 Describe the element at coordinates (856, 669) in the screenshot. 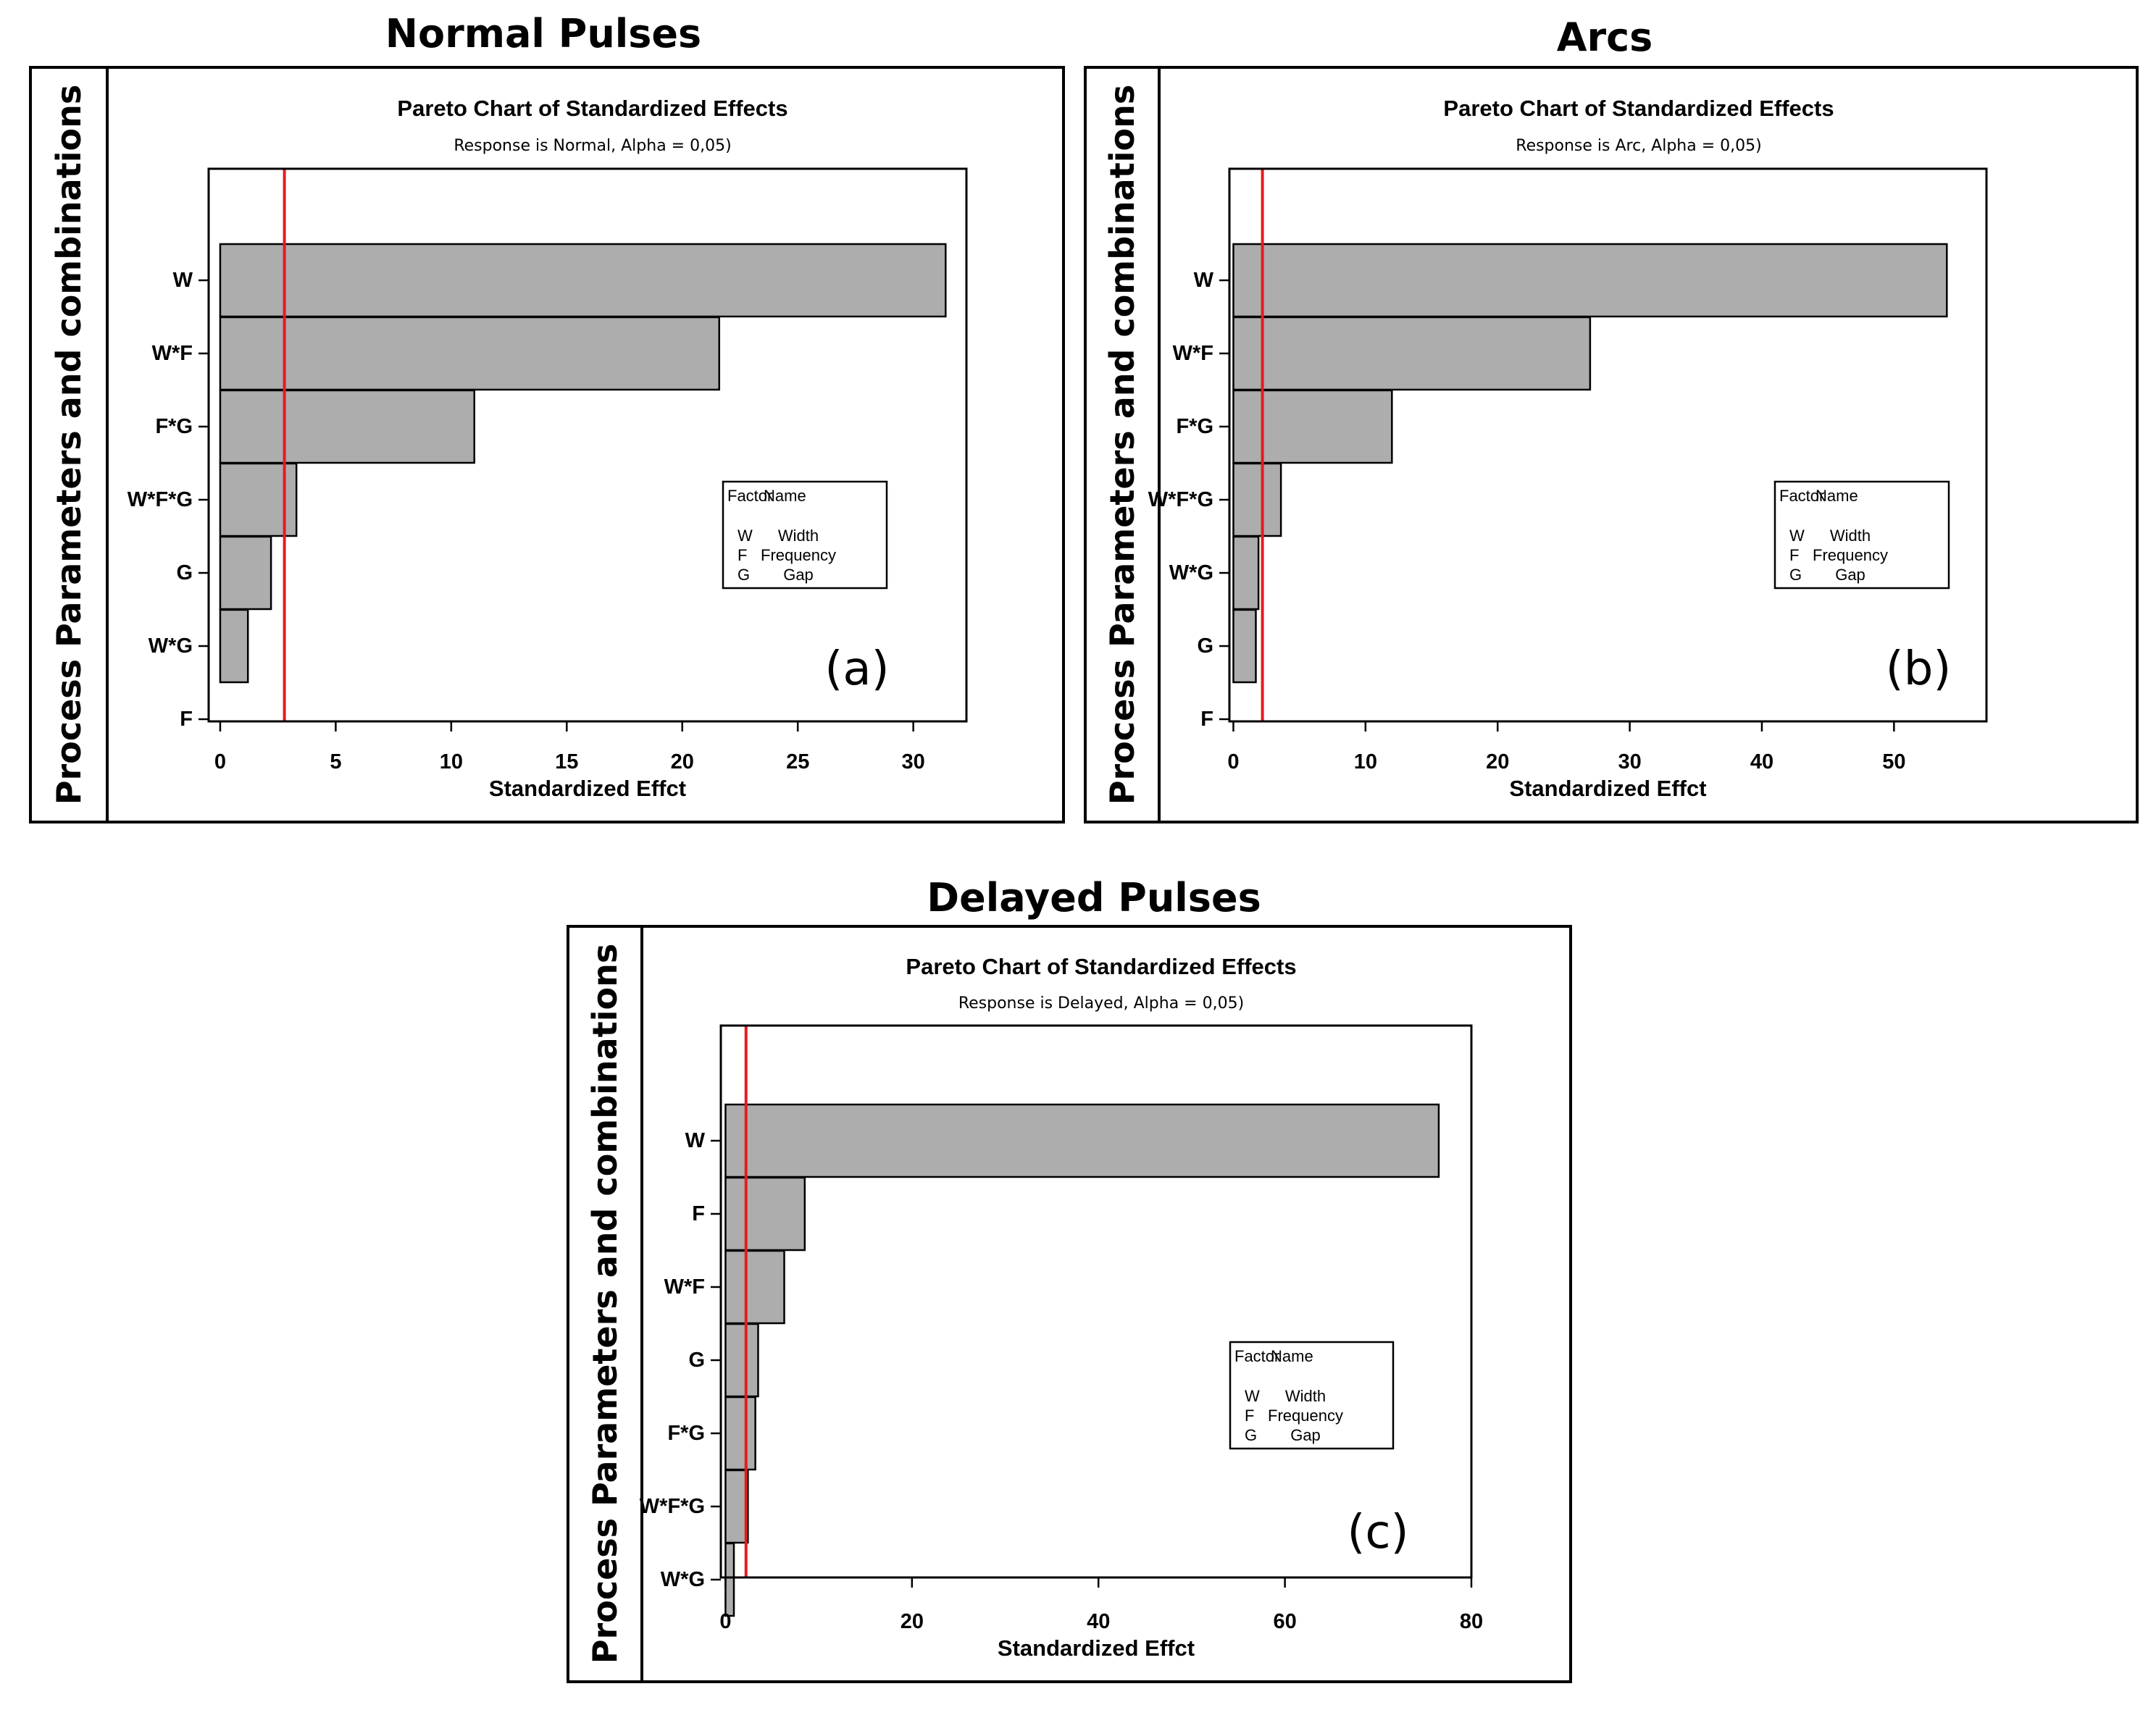

I see `panel-letter: (a)` at that location.